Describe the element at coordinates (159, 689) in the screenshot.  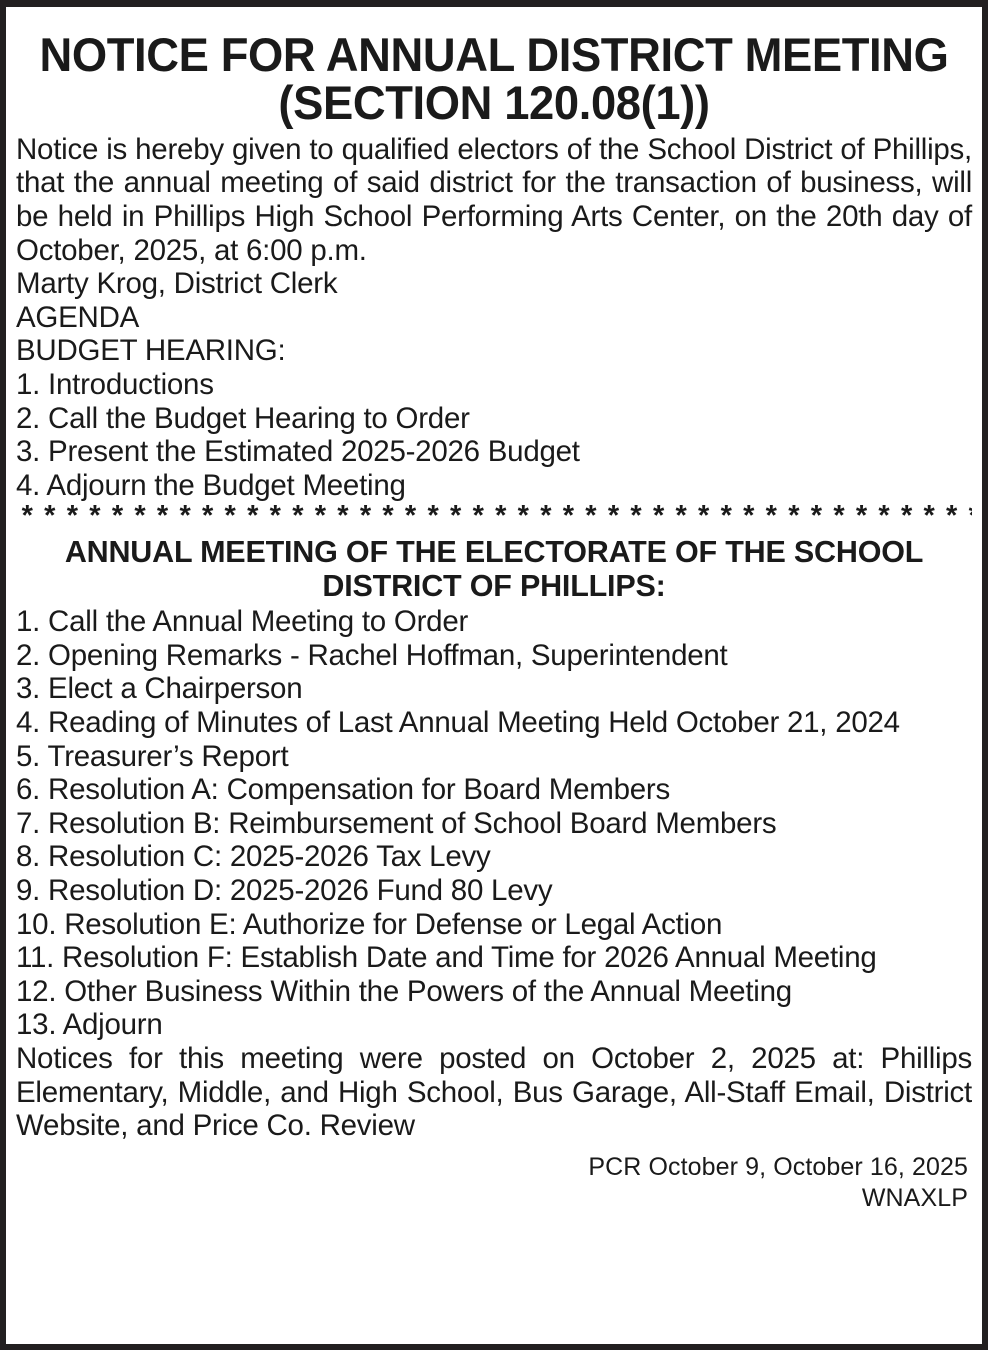
I see `list-item: 3. Elect a Chairperson` at that location.